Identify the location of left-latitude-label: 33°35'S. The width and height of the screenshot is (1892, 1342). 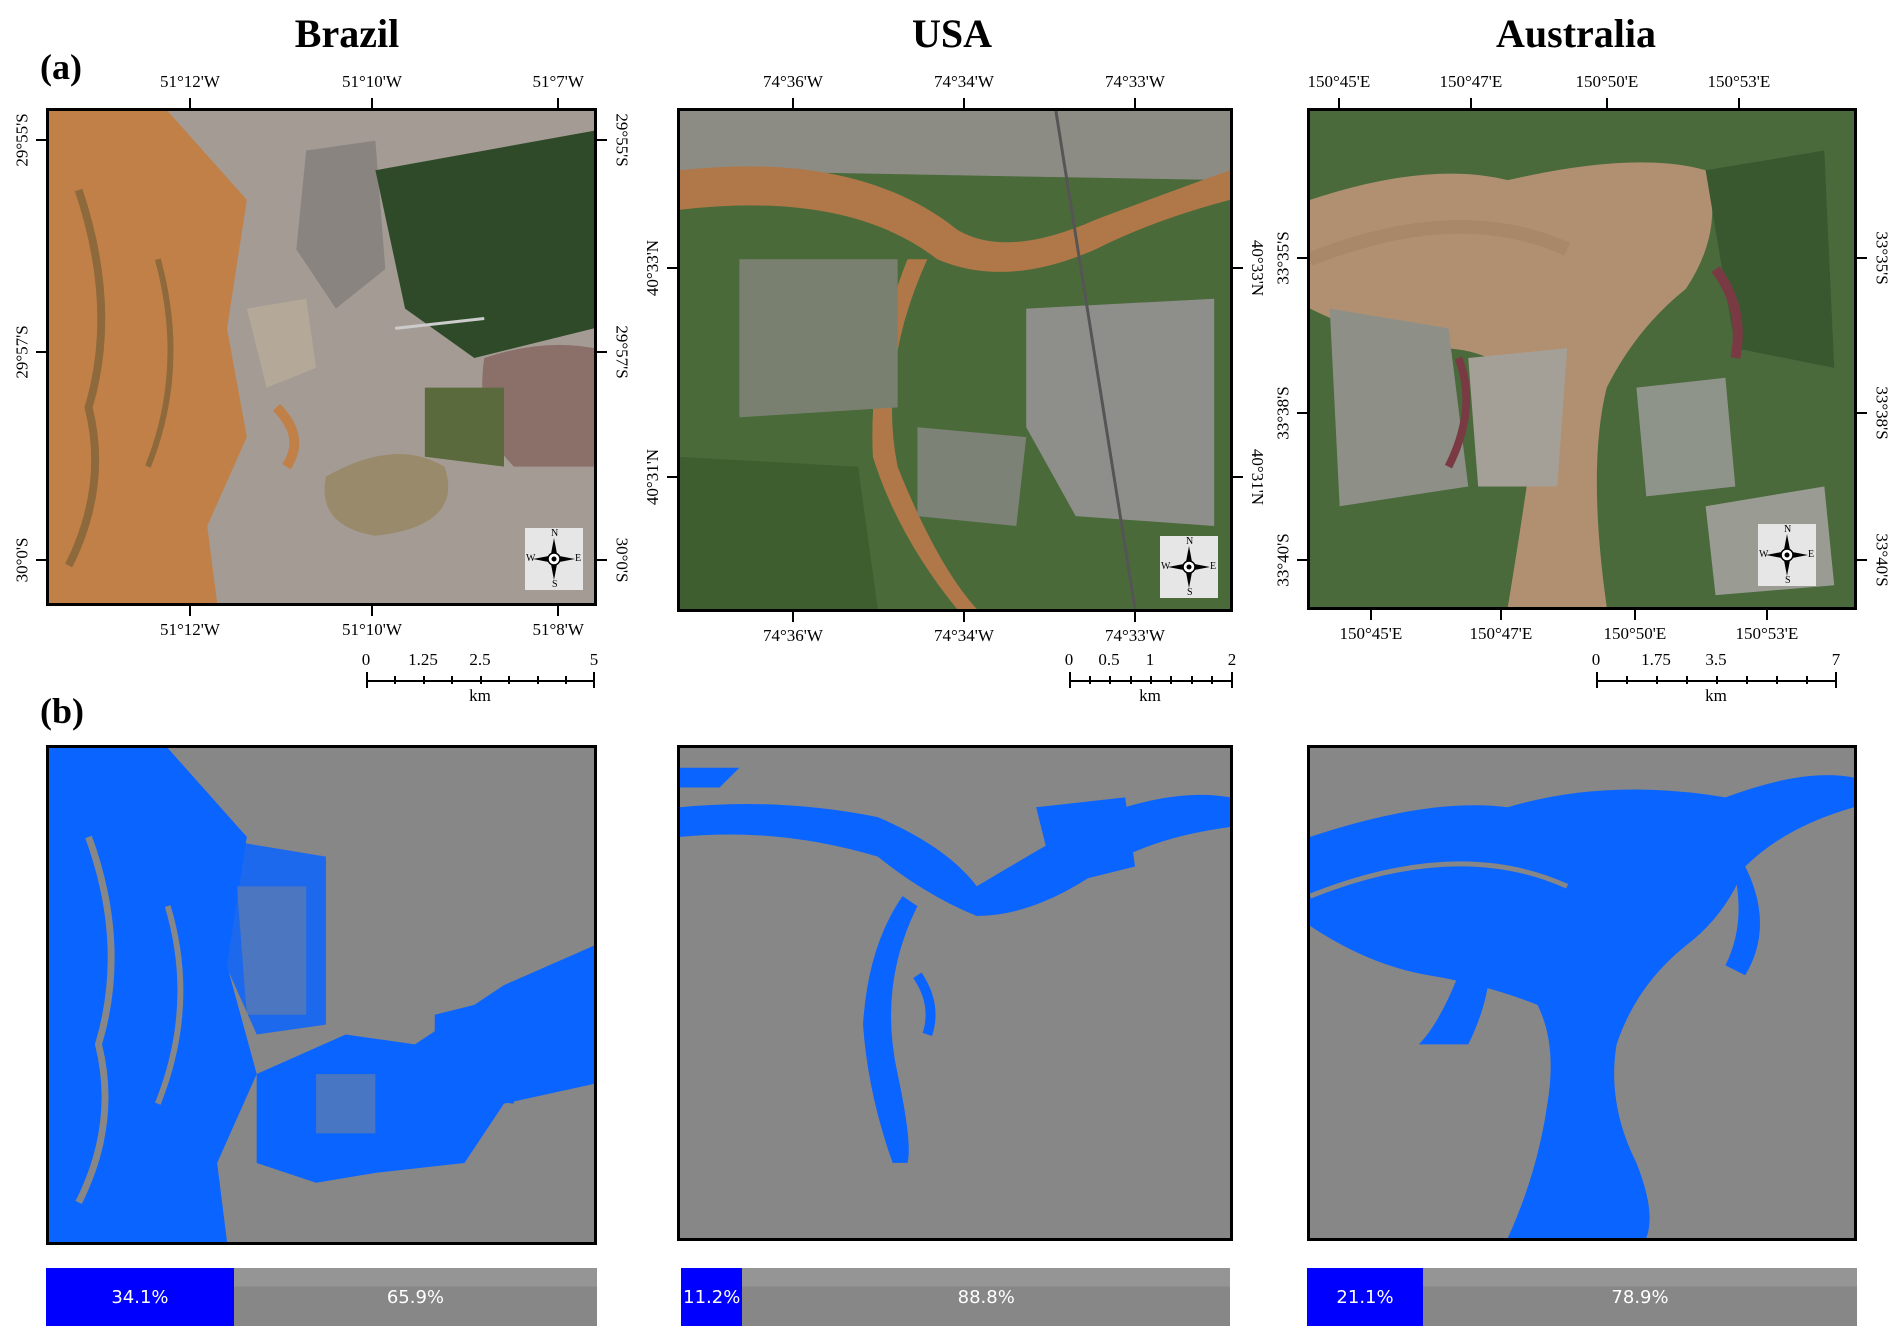
(1283, 258).